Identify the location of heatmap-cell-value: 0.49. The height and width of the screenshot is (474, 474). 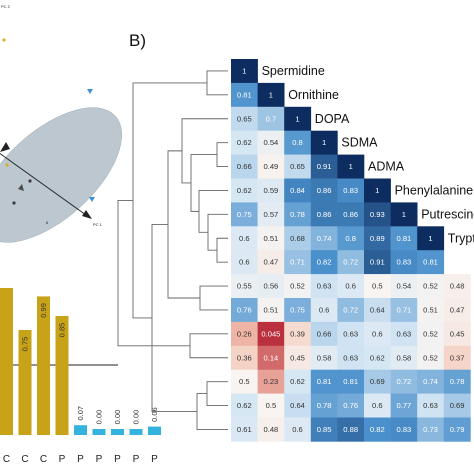
(271, 166).